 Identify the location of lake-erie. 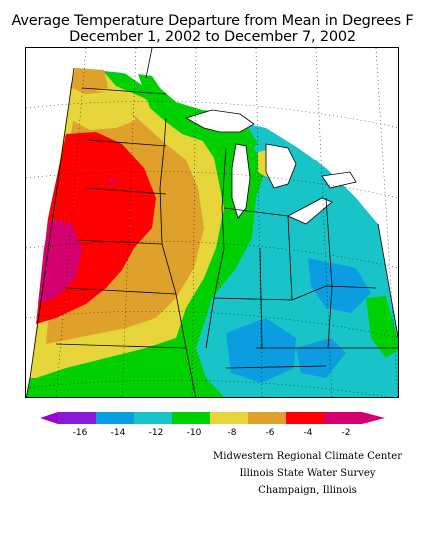
(310, 211).